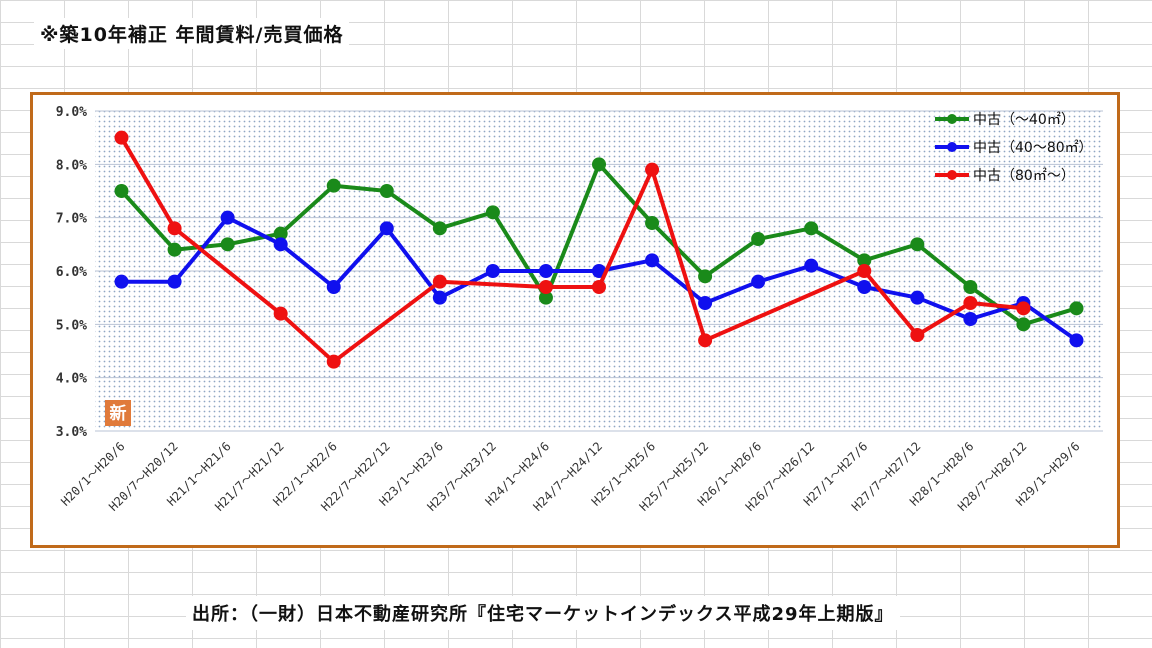 The width and height of the screenshot is (1152, 648). I want to click on source-note: 出所：（一財）日本不動産研究所『住宅マーケットインデックス平成29年上期版』, so click(543, 613).